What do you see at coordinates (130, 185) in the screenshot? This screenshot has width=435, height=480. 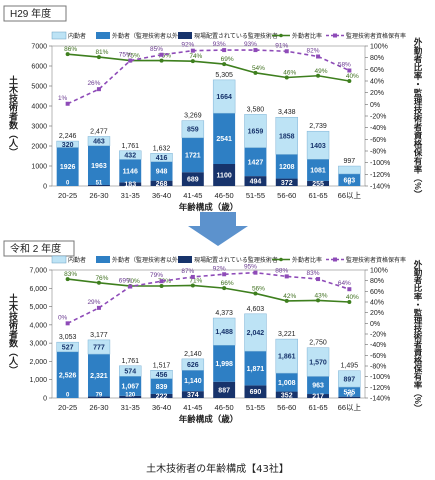 I see `bar-kanri-label: 183` at bounding box center [130, 185].